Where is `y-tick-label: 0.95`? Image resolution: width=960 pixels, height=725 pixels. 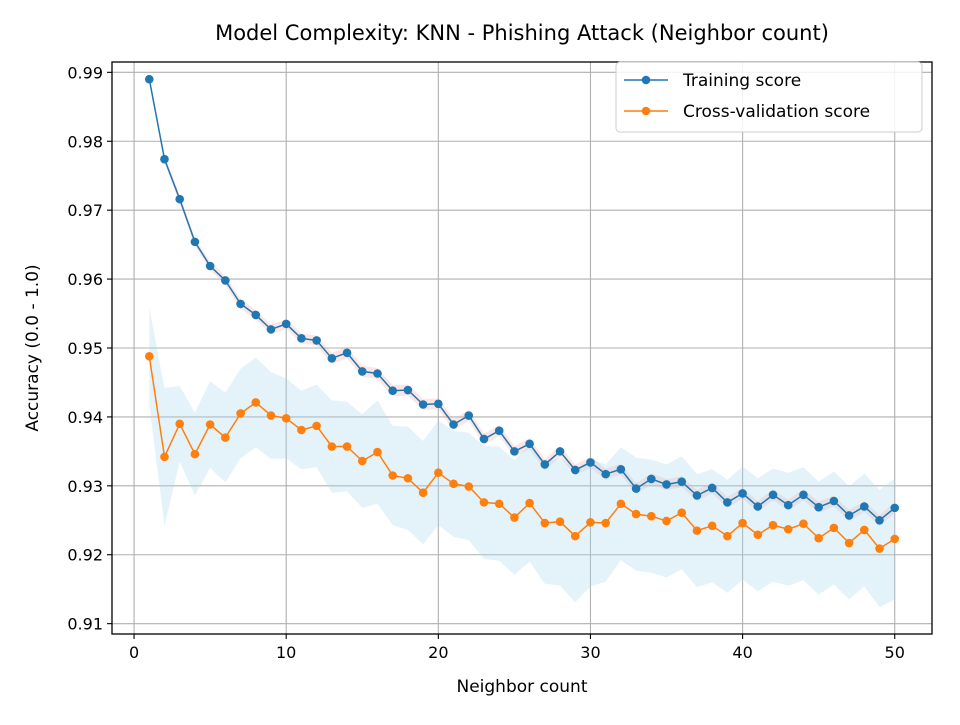
y-tick-label: 0.95 is located at coordinates (85, 348).